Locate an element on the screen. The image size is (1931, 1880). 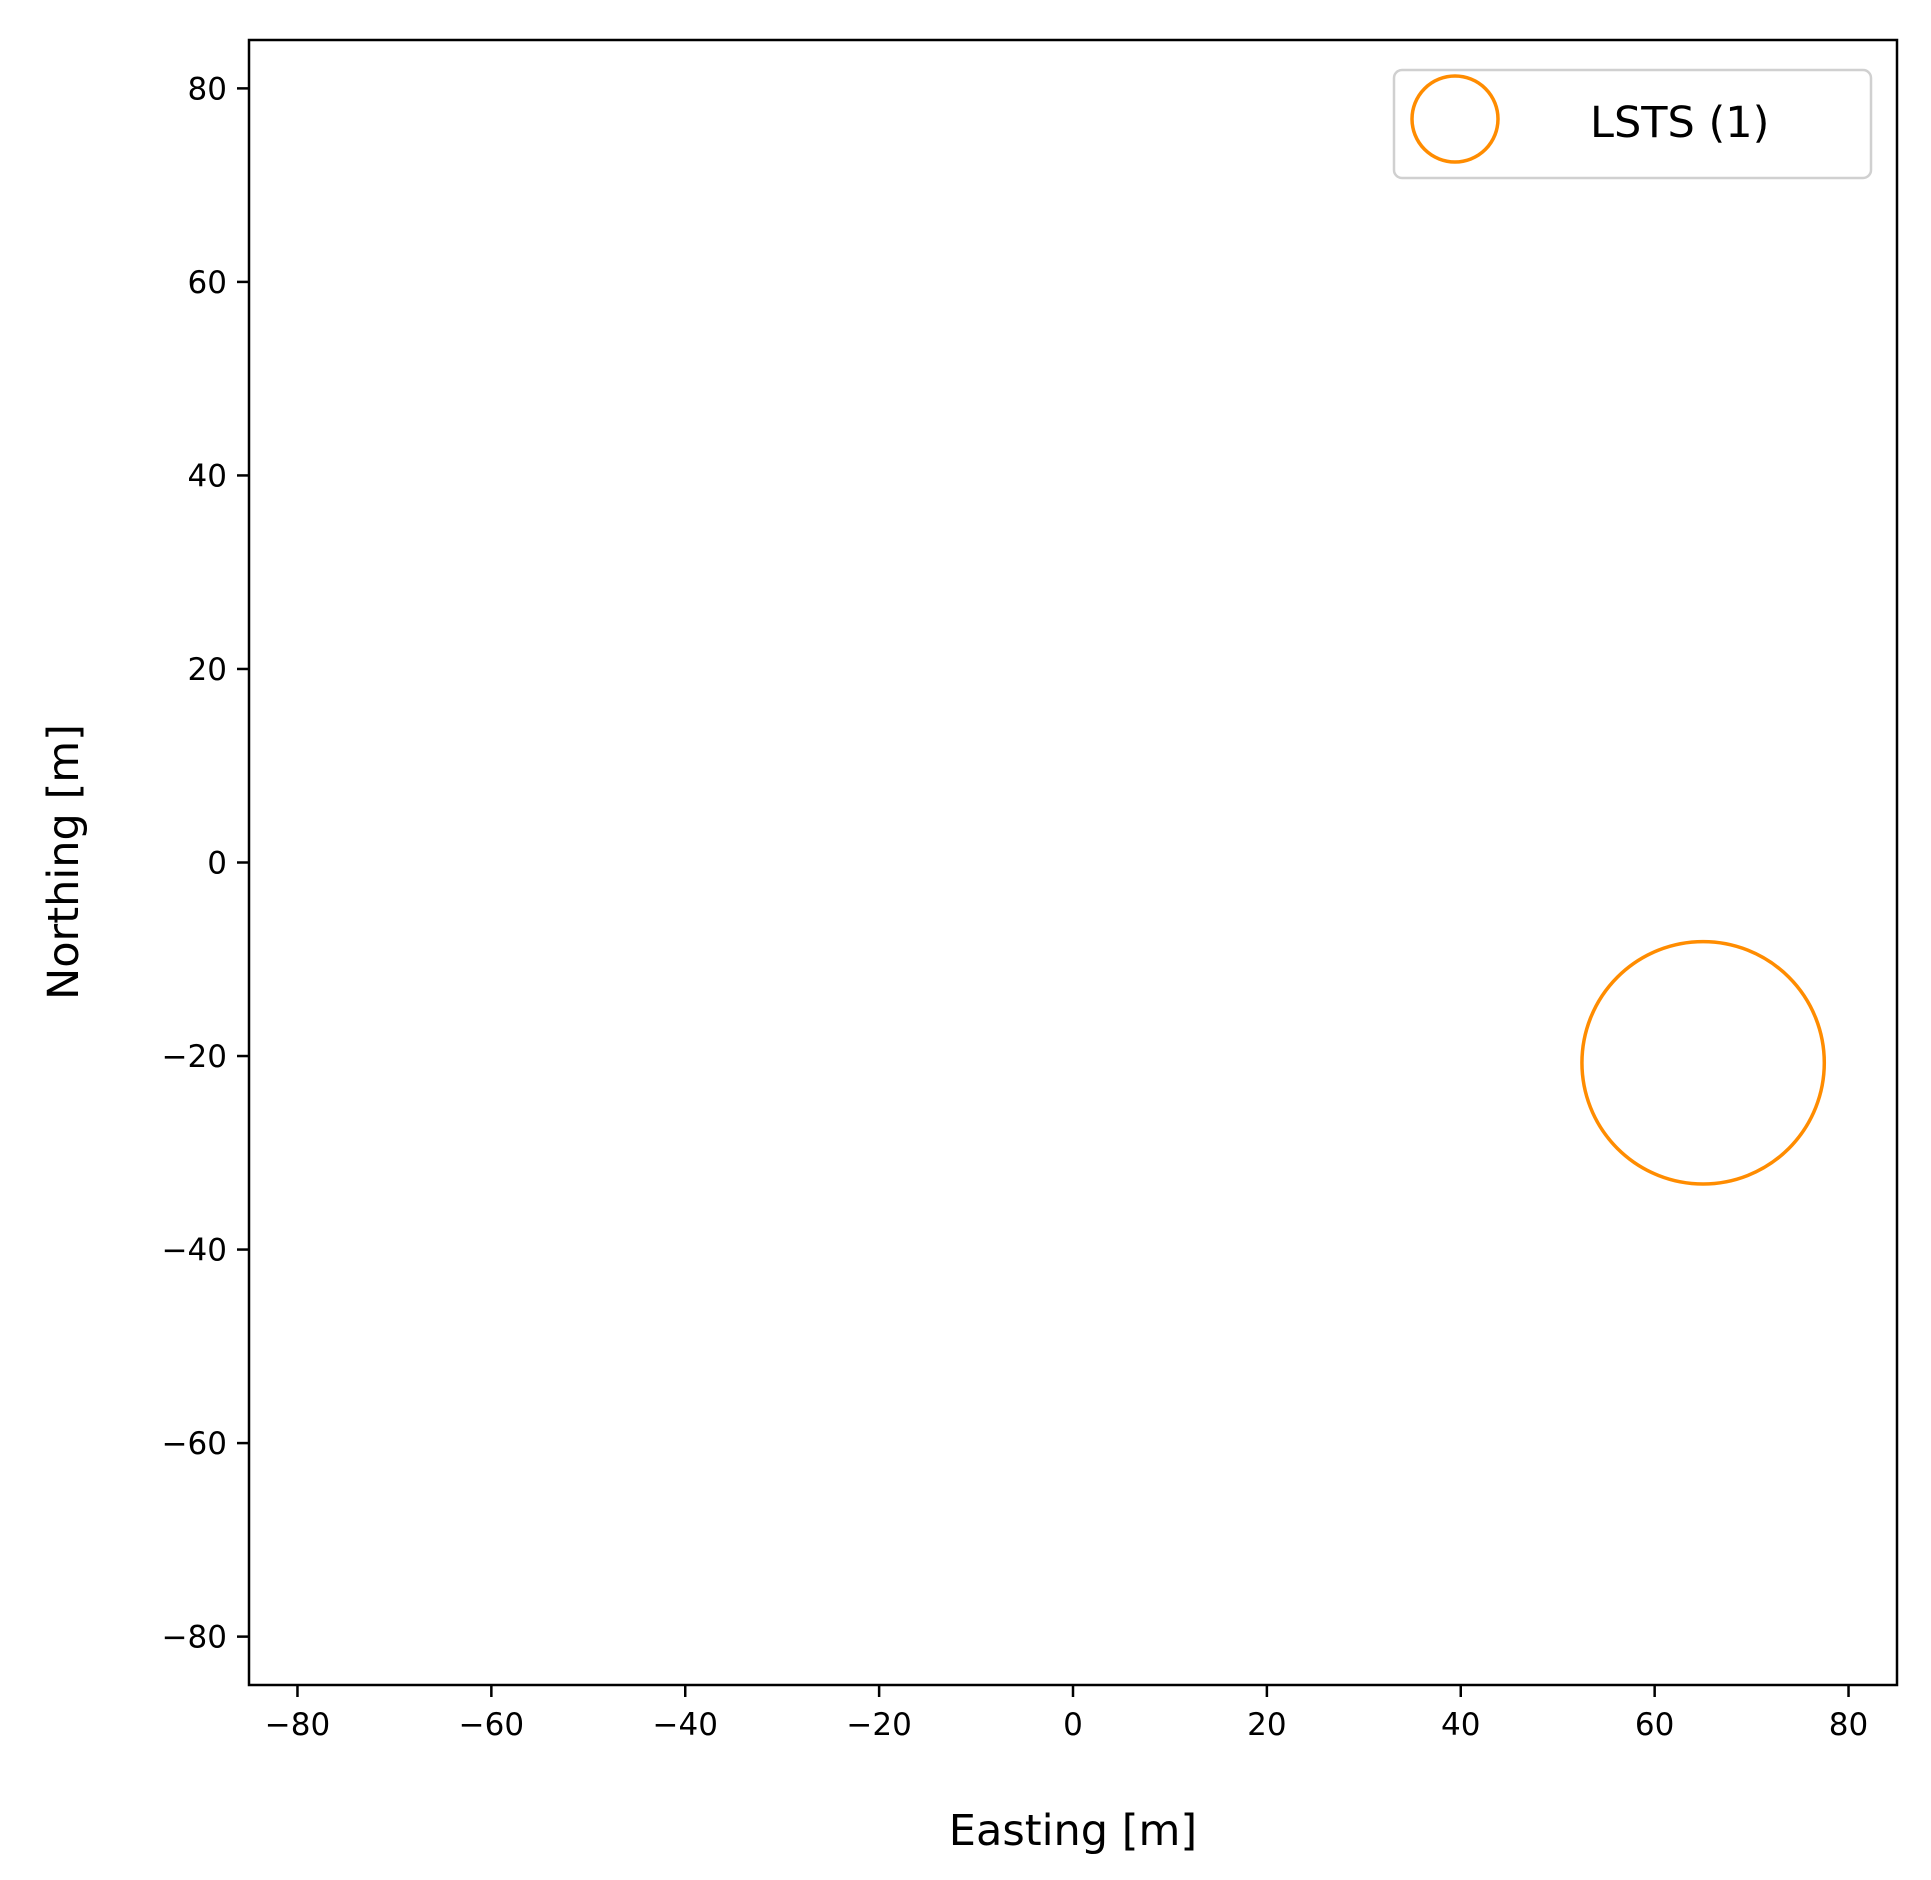
legend: LSTS (1) is located at coordinates (1632, 124).